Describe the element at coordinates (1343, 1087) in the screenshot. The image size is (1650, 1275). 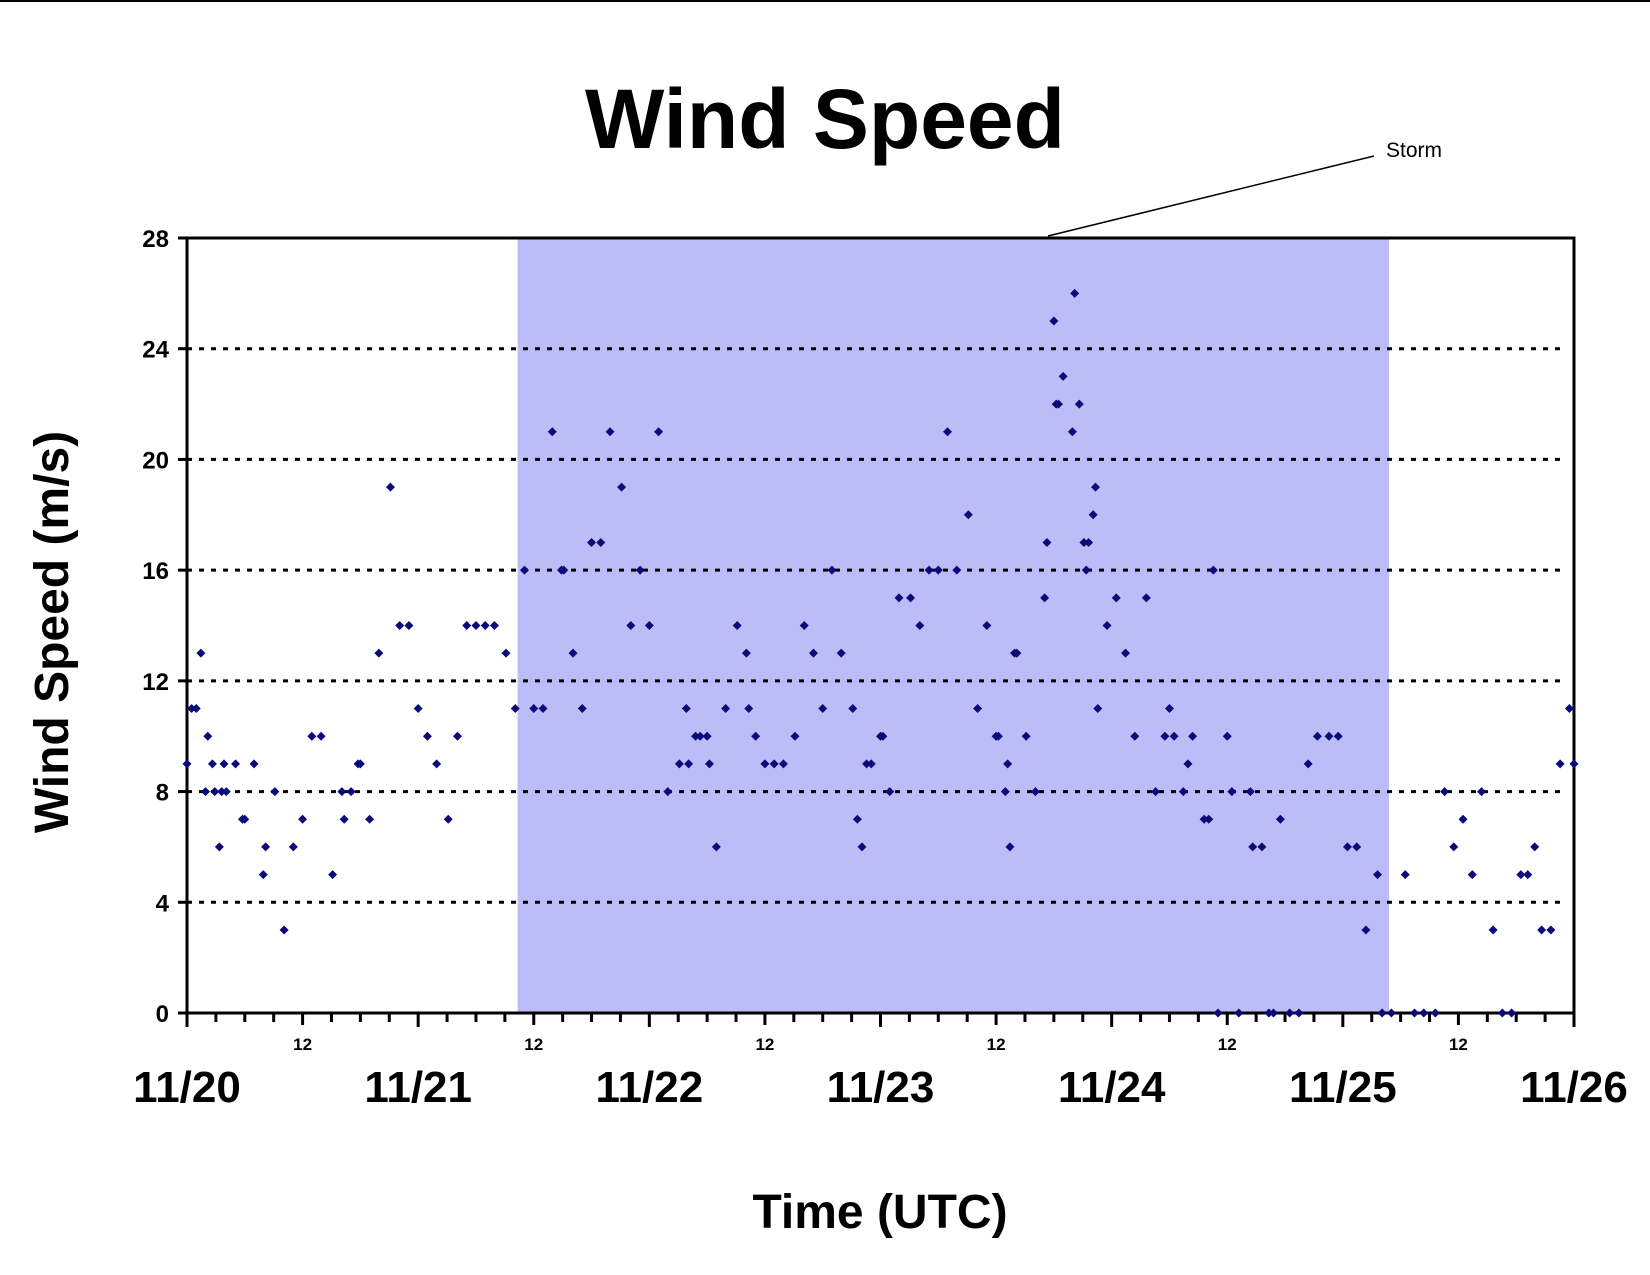
I see `x-major-tick-label: 11/25` at that location.